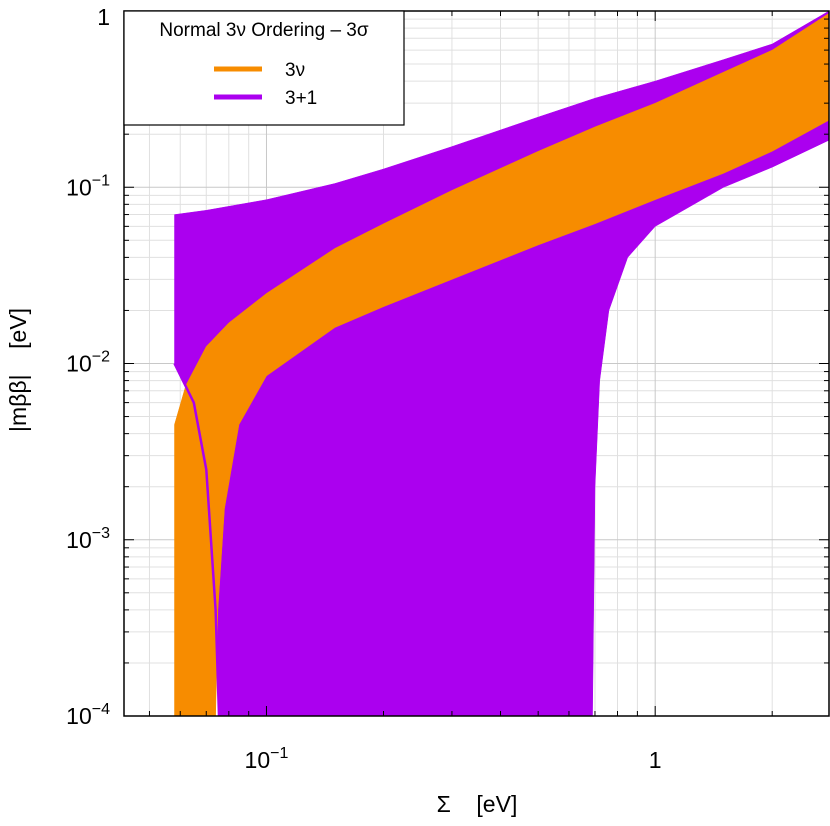  I want to click on x-axis-label: Σ [eV], so click(477, 804).